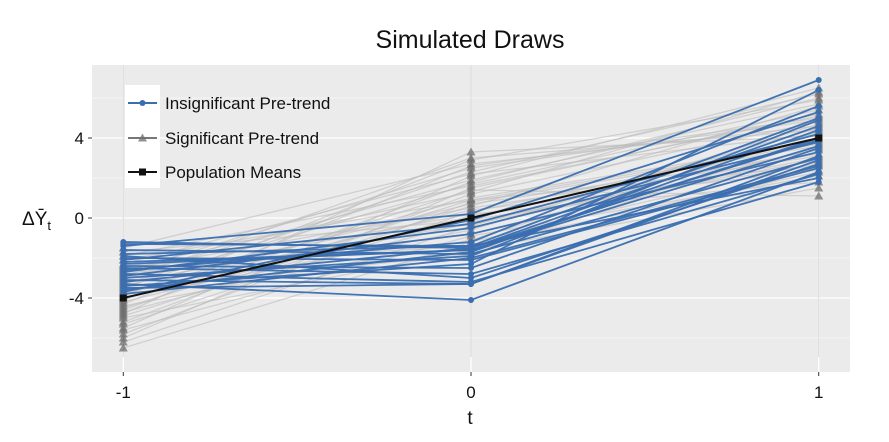  Describe the element at coordinates (247, 103) in the screenshot. I see `legend-label-insignificant: Insignificant Pre-trend` at that location.